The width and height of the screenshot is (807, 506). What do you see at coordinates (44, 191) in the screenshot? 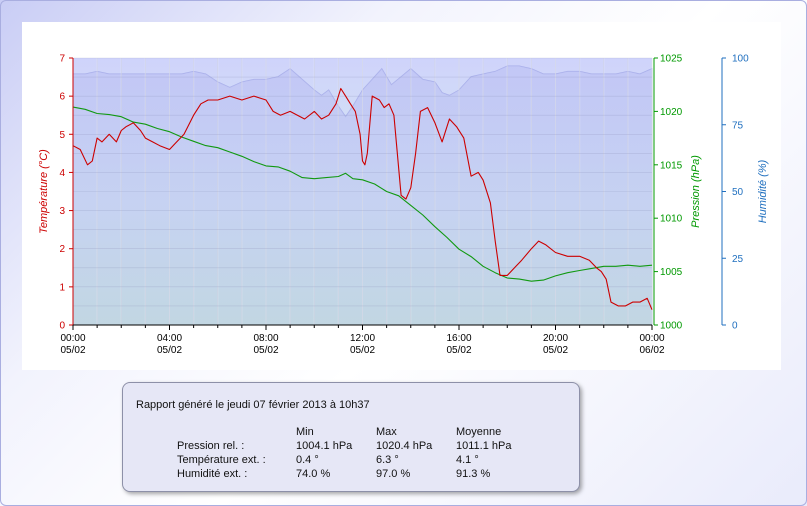
I see `temperature-axis-title: Température (°C)` at bounding box center [44, 191].